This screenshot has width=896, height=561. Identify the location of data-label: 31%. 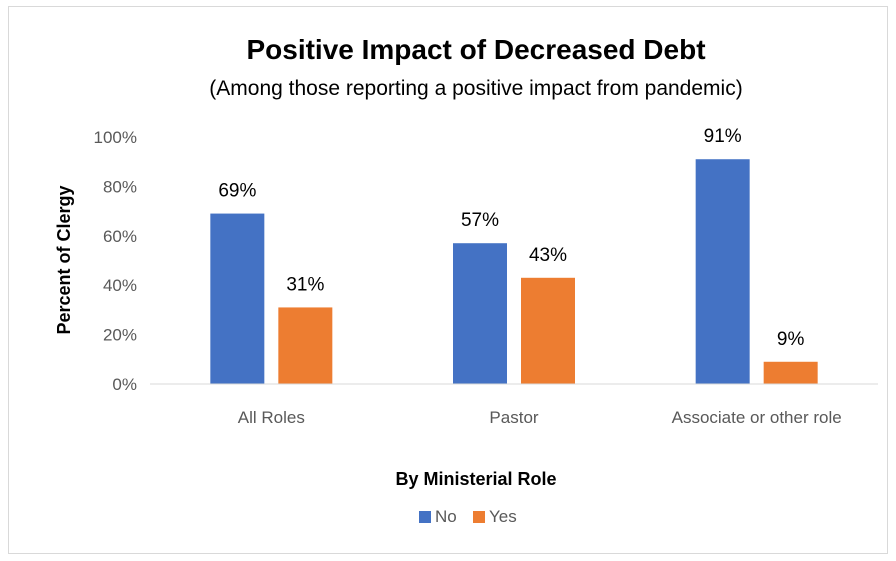
(305, 284).